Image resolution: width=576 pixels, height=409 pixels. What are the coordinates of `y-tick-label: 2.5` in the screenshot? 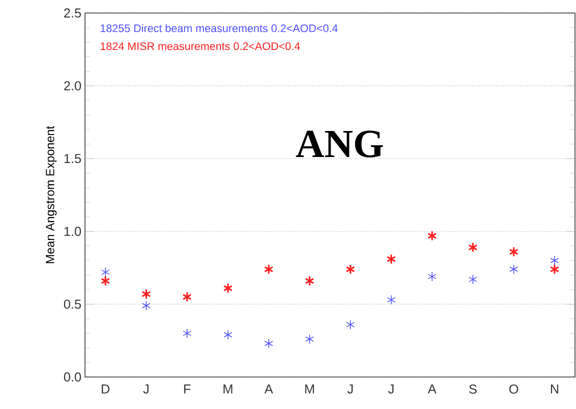 It's located at (72, 13).